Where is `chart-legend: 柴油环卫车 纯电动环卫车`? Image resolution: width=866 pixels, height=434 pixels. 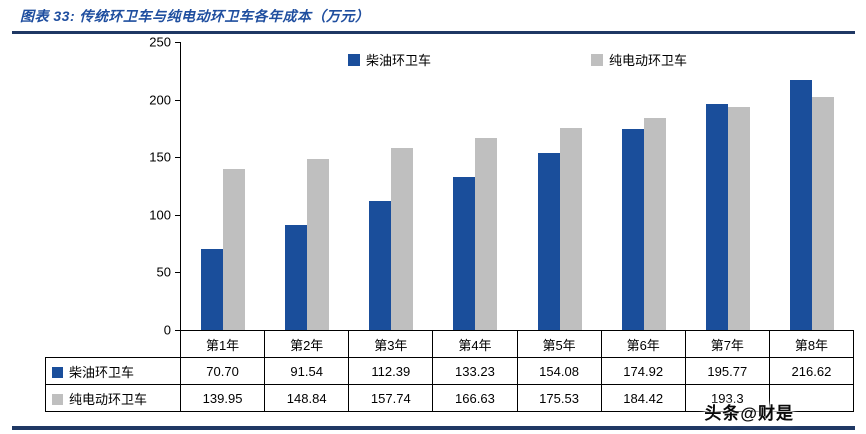 chart-legend: 柴油环卫车 纯电动环卫车 is located at coordinates (517, 59).